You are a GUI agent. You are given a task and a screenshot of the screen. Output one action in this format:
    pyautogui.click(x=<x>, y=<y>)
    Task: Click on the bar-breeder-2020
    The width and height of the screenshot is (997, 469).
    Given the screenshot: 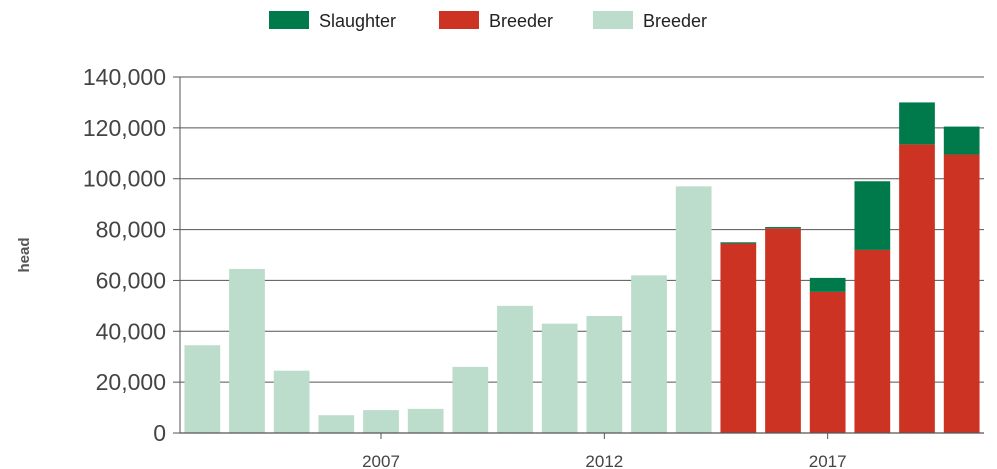 What is the action you would take?
    pyautogui.click(x=961, y=294)
    